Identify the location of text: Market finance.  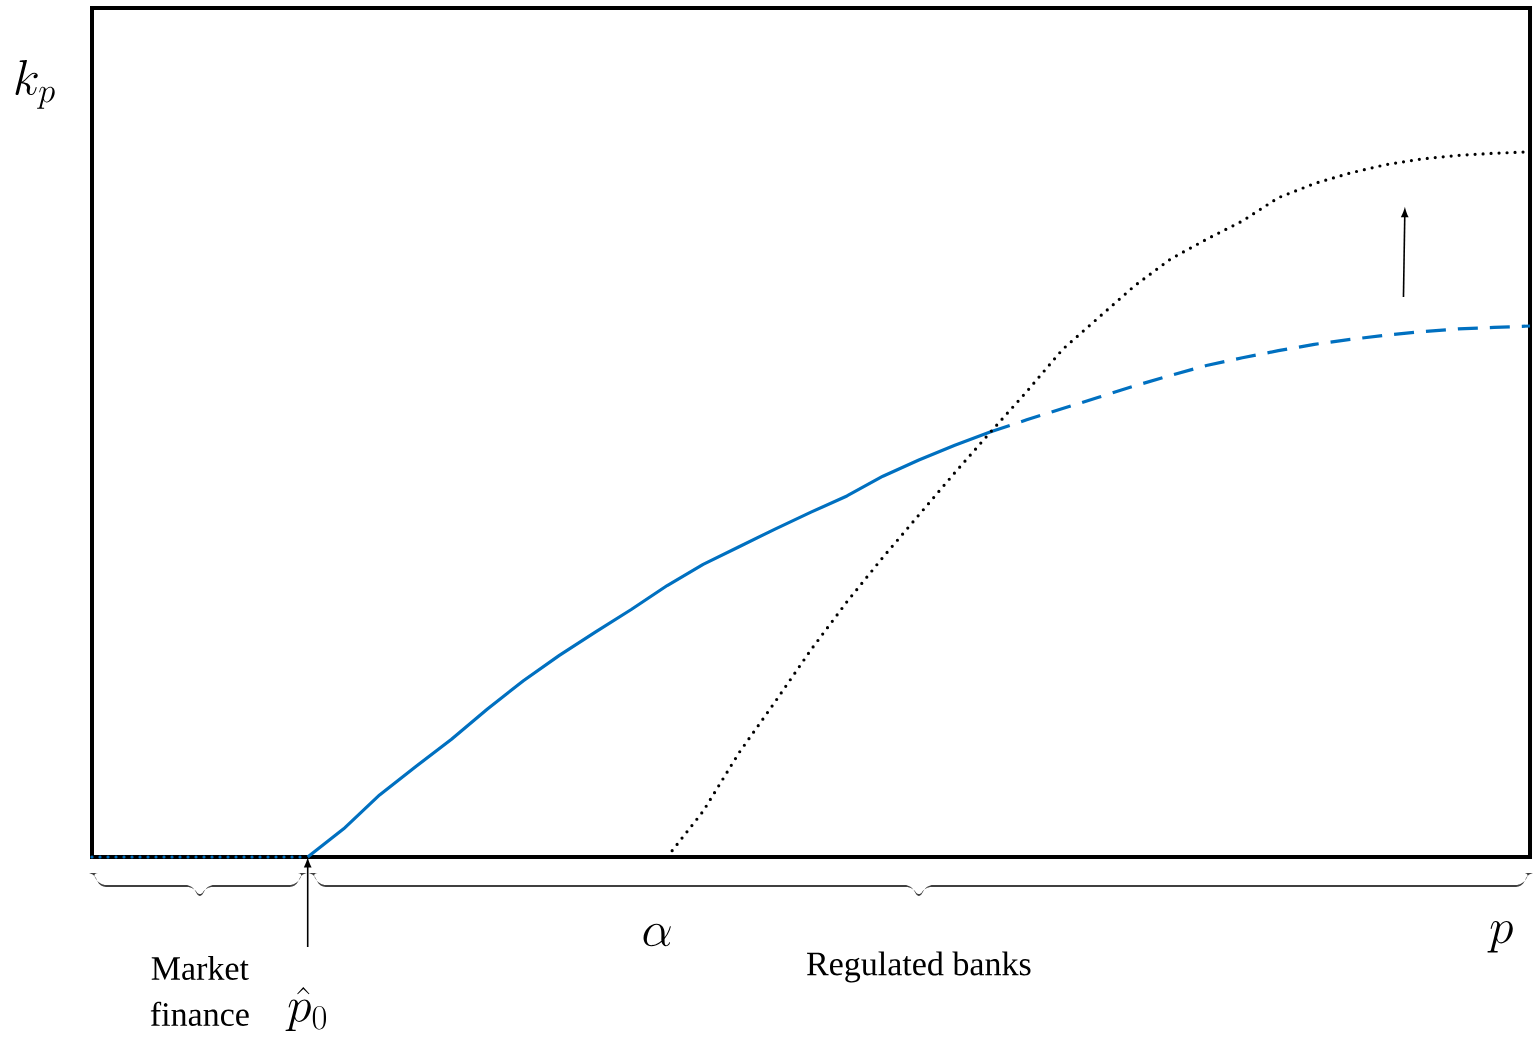
(199, 991).